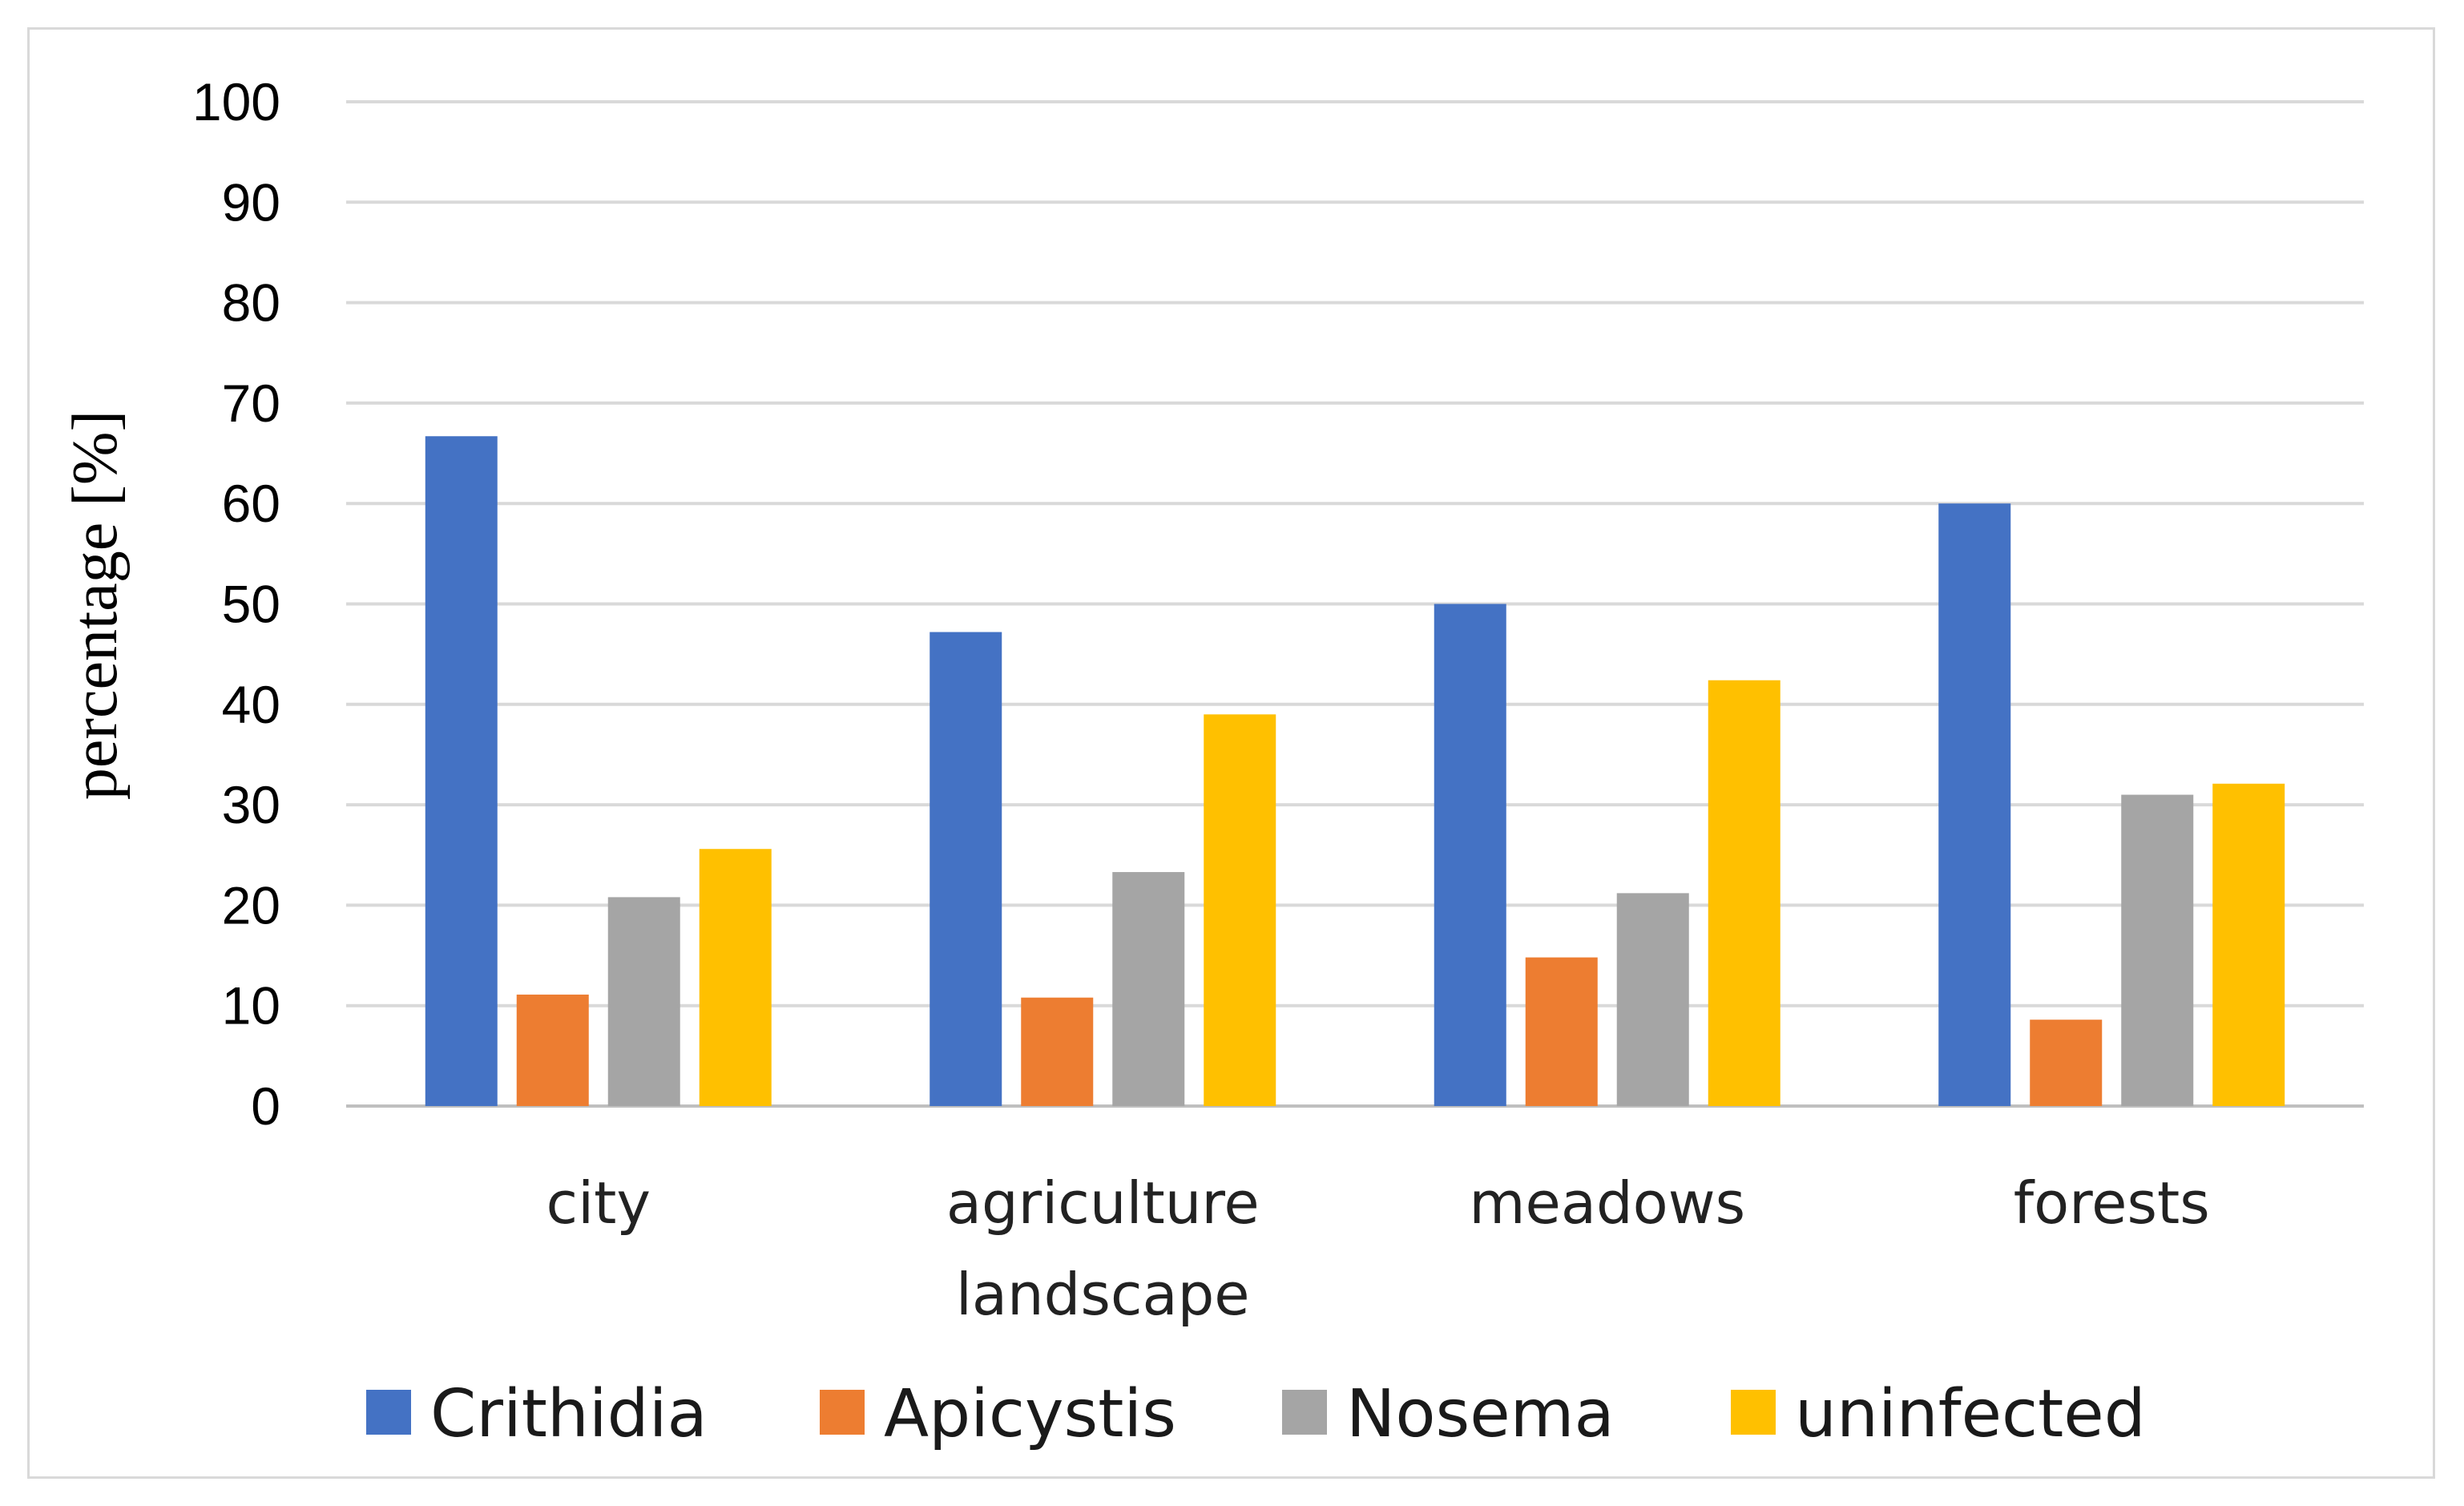 This screenshot has height=1506, width=2464. What do you see at coordinates (461, 771) in the screenshot?
I see `bar-crithidia-city` at bounding box center [461, 771].